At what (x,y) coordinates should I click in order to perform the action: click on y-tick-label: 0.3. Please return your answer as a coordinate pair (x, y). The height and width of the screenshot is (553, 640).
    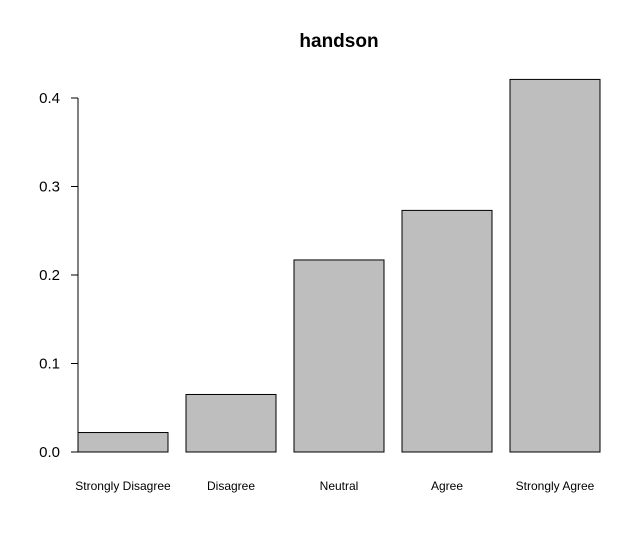
    Looking at the image, I should click on (49, 187).